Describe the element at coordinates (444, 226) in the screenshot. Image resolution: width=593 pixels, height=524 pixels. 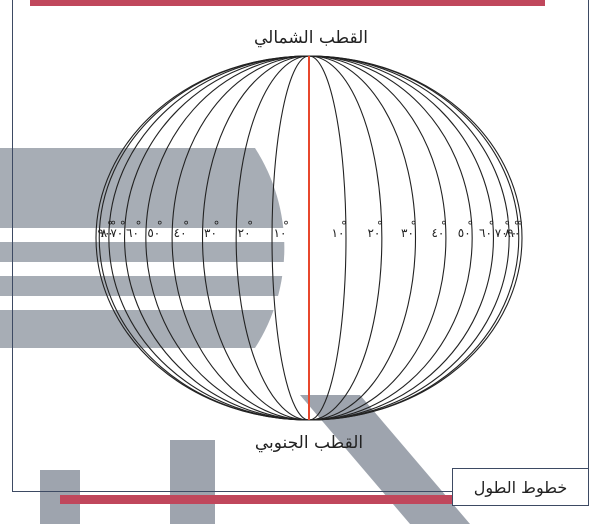
I see `degree-symbol-east-40: °` at that location.